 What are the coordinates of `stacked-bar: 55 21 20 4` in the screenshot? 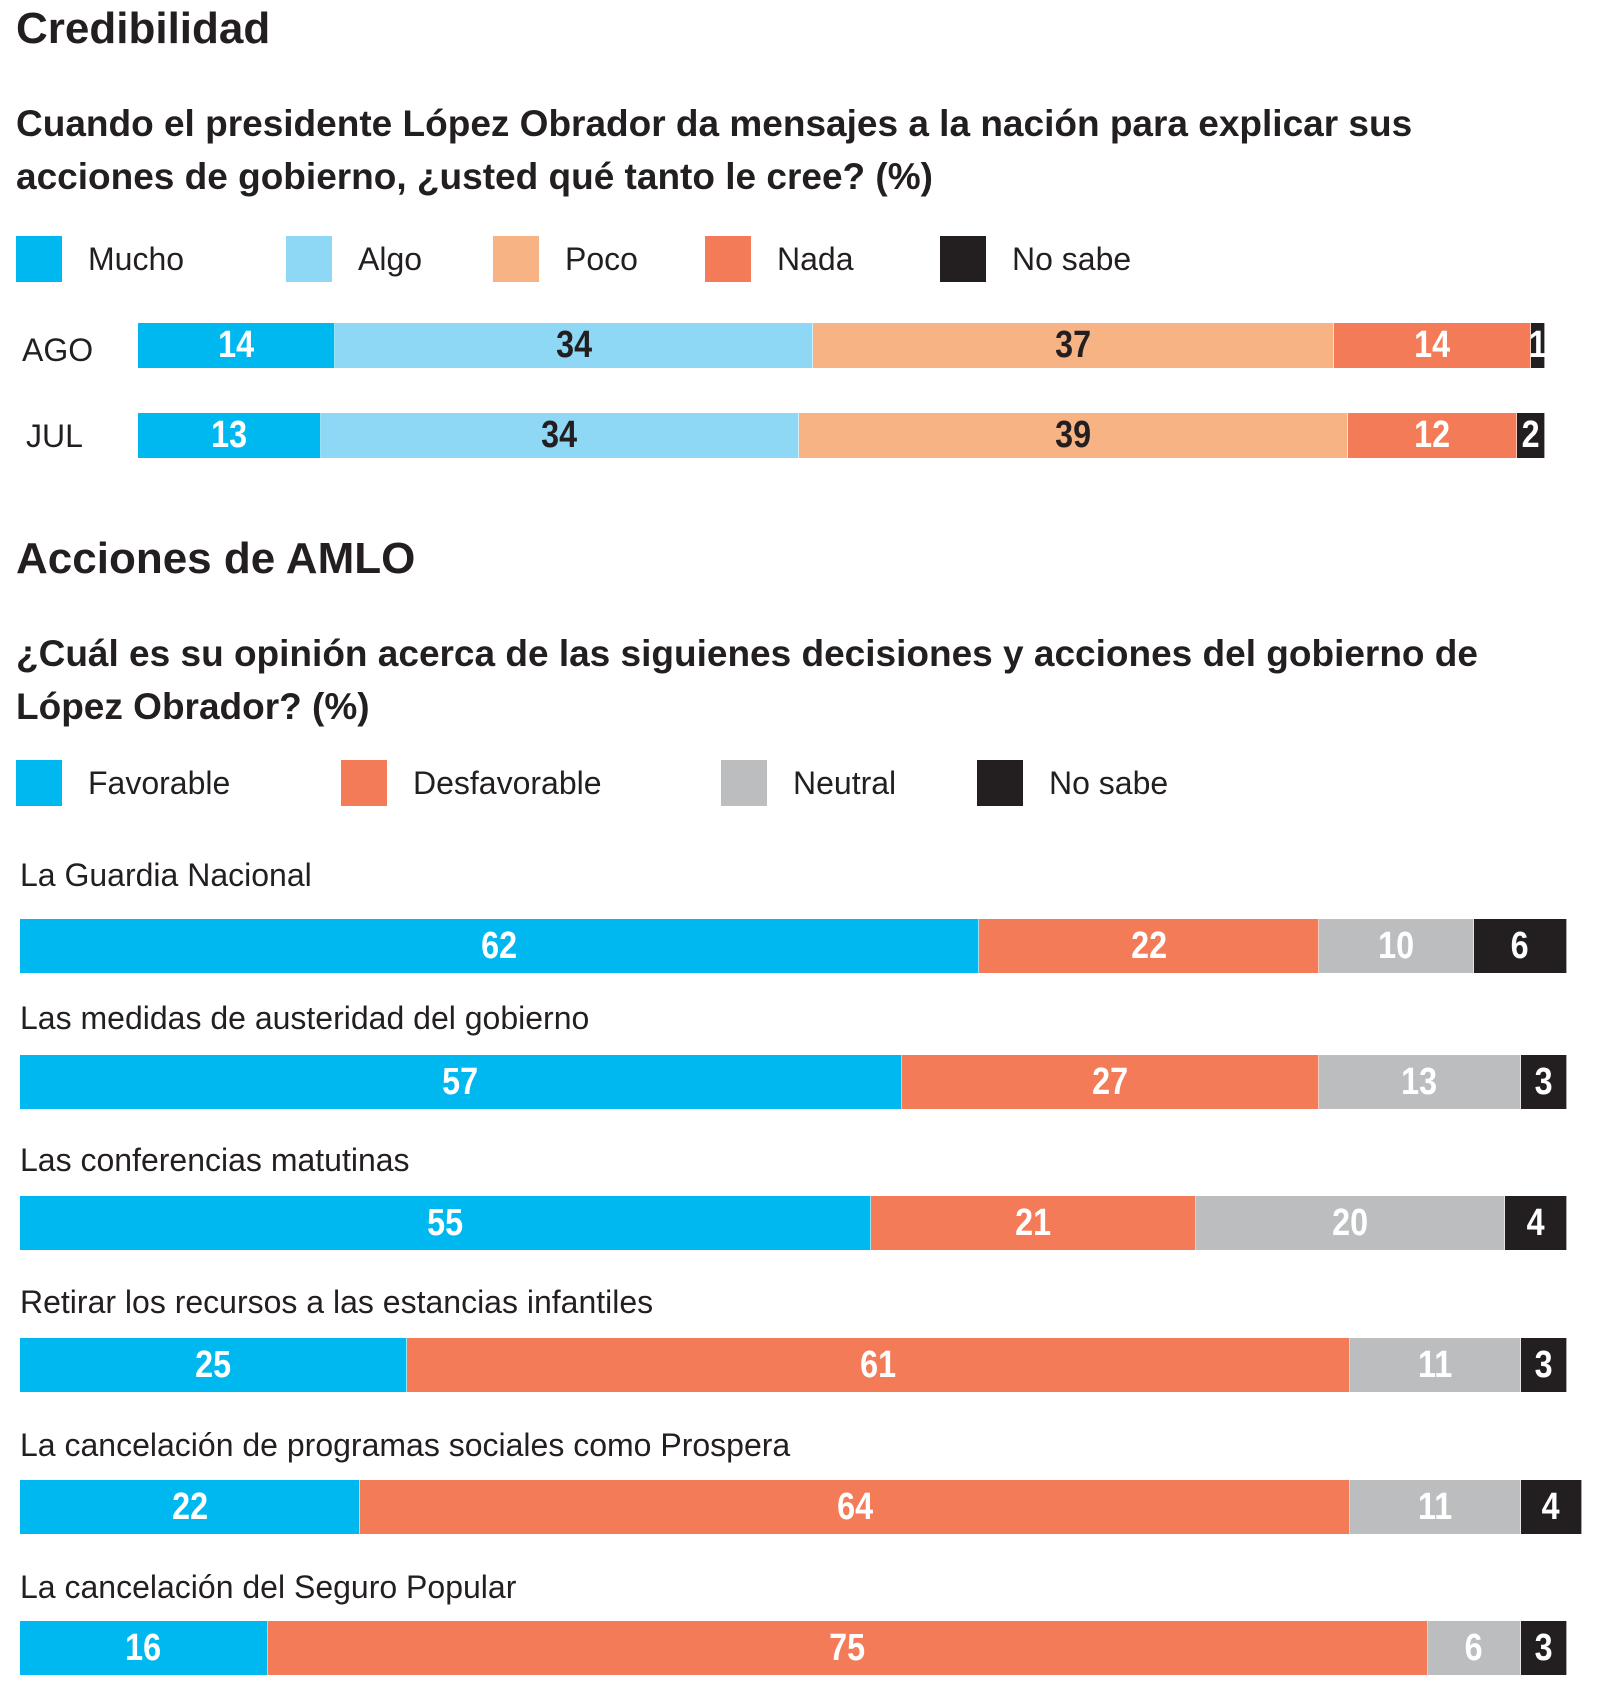 It's located at (793, 1223).